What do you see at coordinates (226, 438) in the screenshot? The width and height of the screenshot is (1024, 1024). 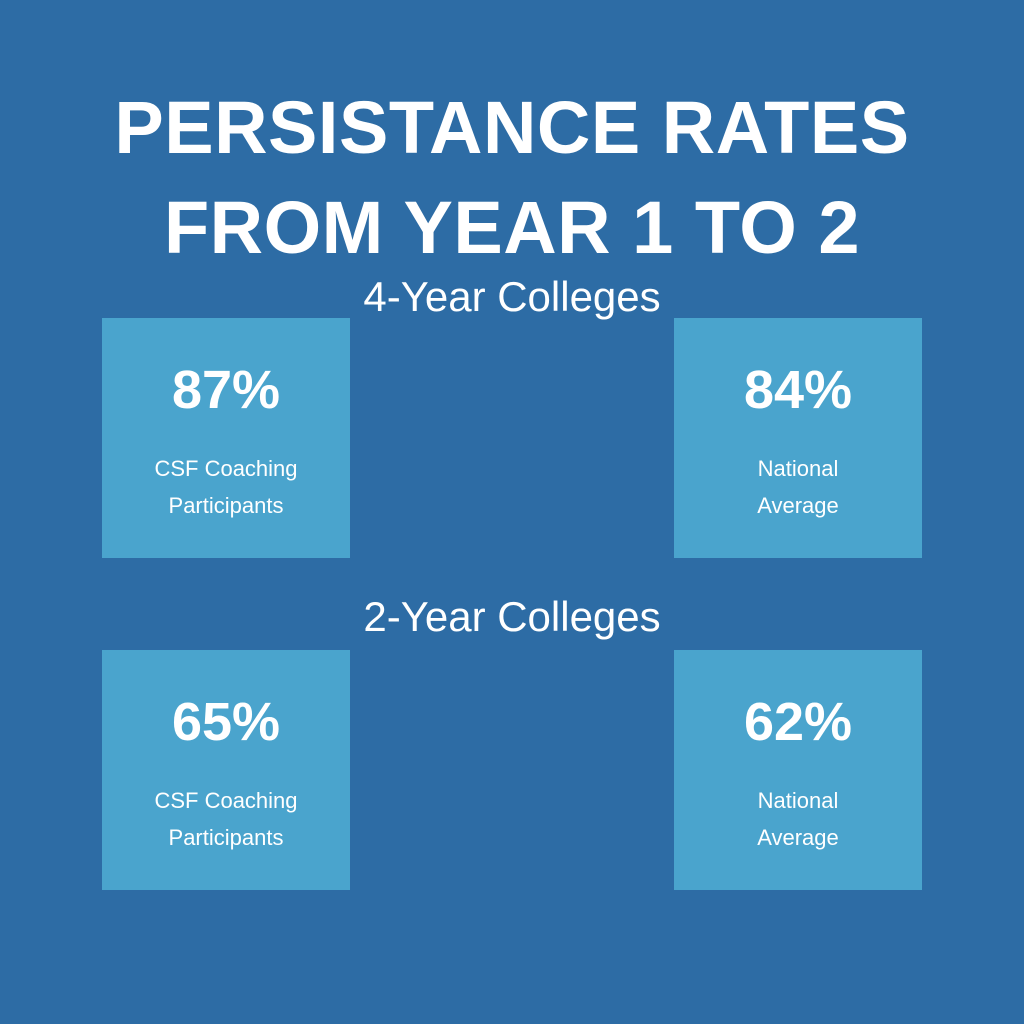 I see `stat-card-4-year-csf: 87% CSF Coaching Participants` at bounding box center [226, 438].